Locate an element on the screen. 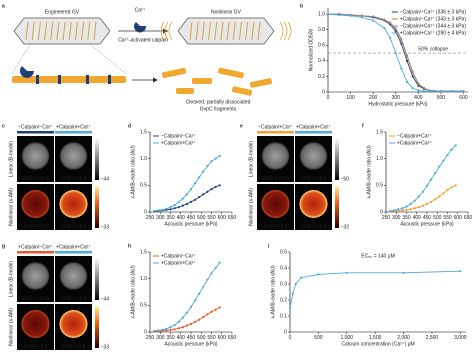  cnr-label: CNR = 16.6 is located at coordinates (73, 299).